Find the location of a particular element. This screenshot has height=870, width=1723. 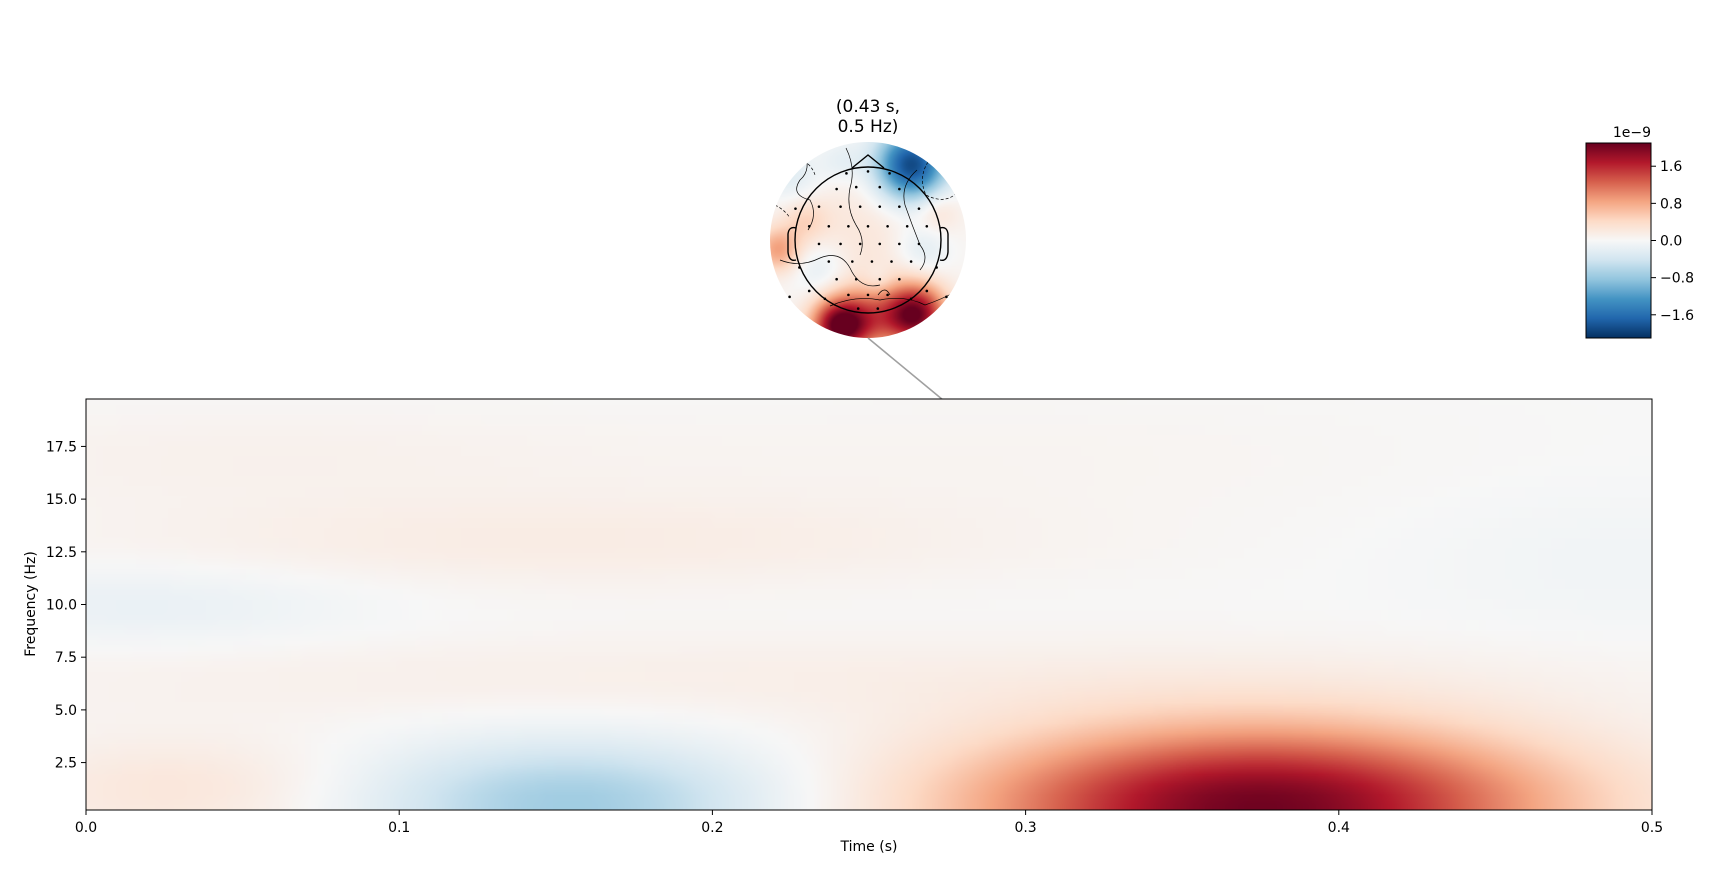

topomap-title-line1: (0.43 s, is located at coordinates (868, 107).